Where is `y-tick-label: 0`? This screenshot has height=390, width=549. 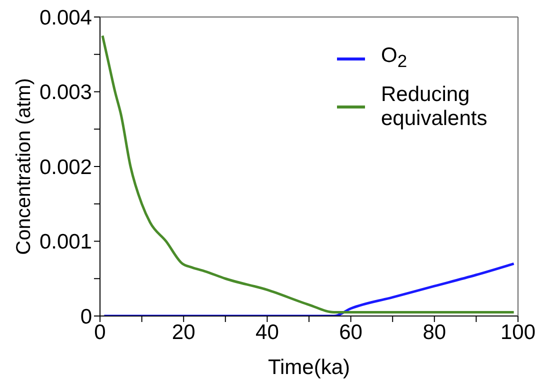
y-tick-label: 0 is located at coordinates (86, 316).